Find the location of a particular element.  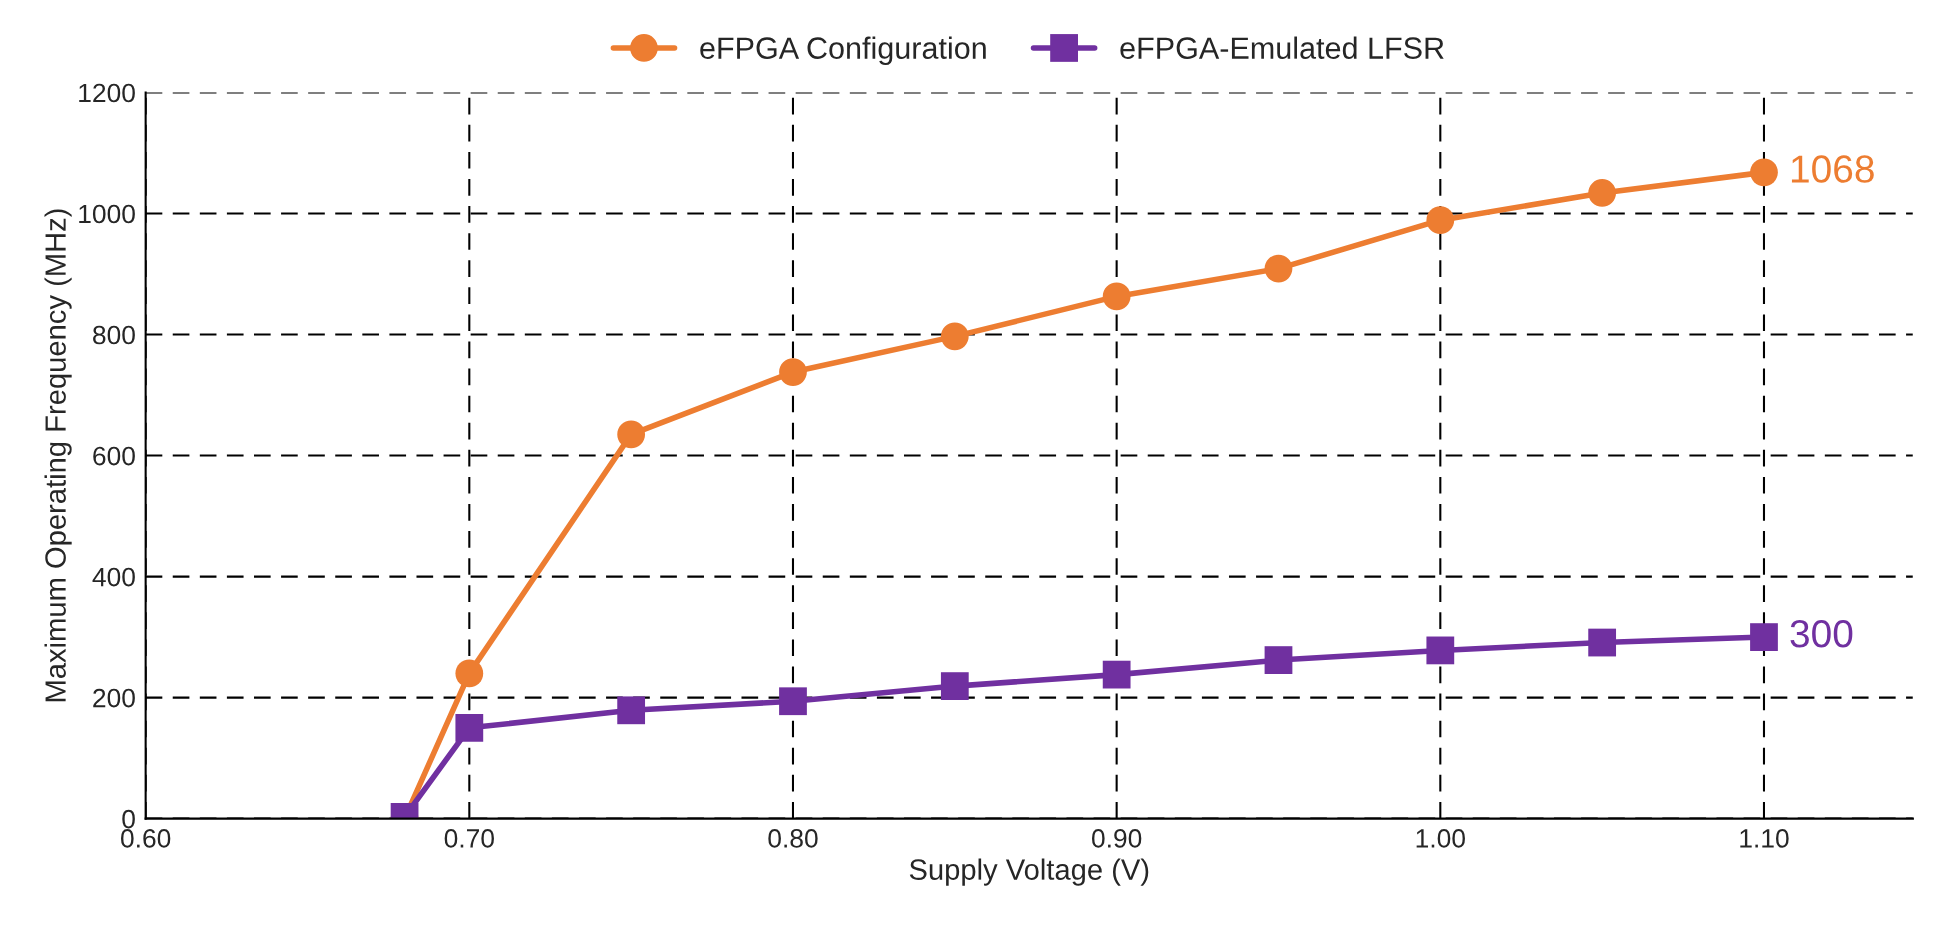

y-tick-label: 800 is located at coordinates (114, 335).